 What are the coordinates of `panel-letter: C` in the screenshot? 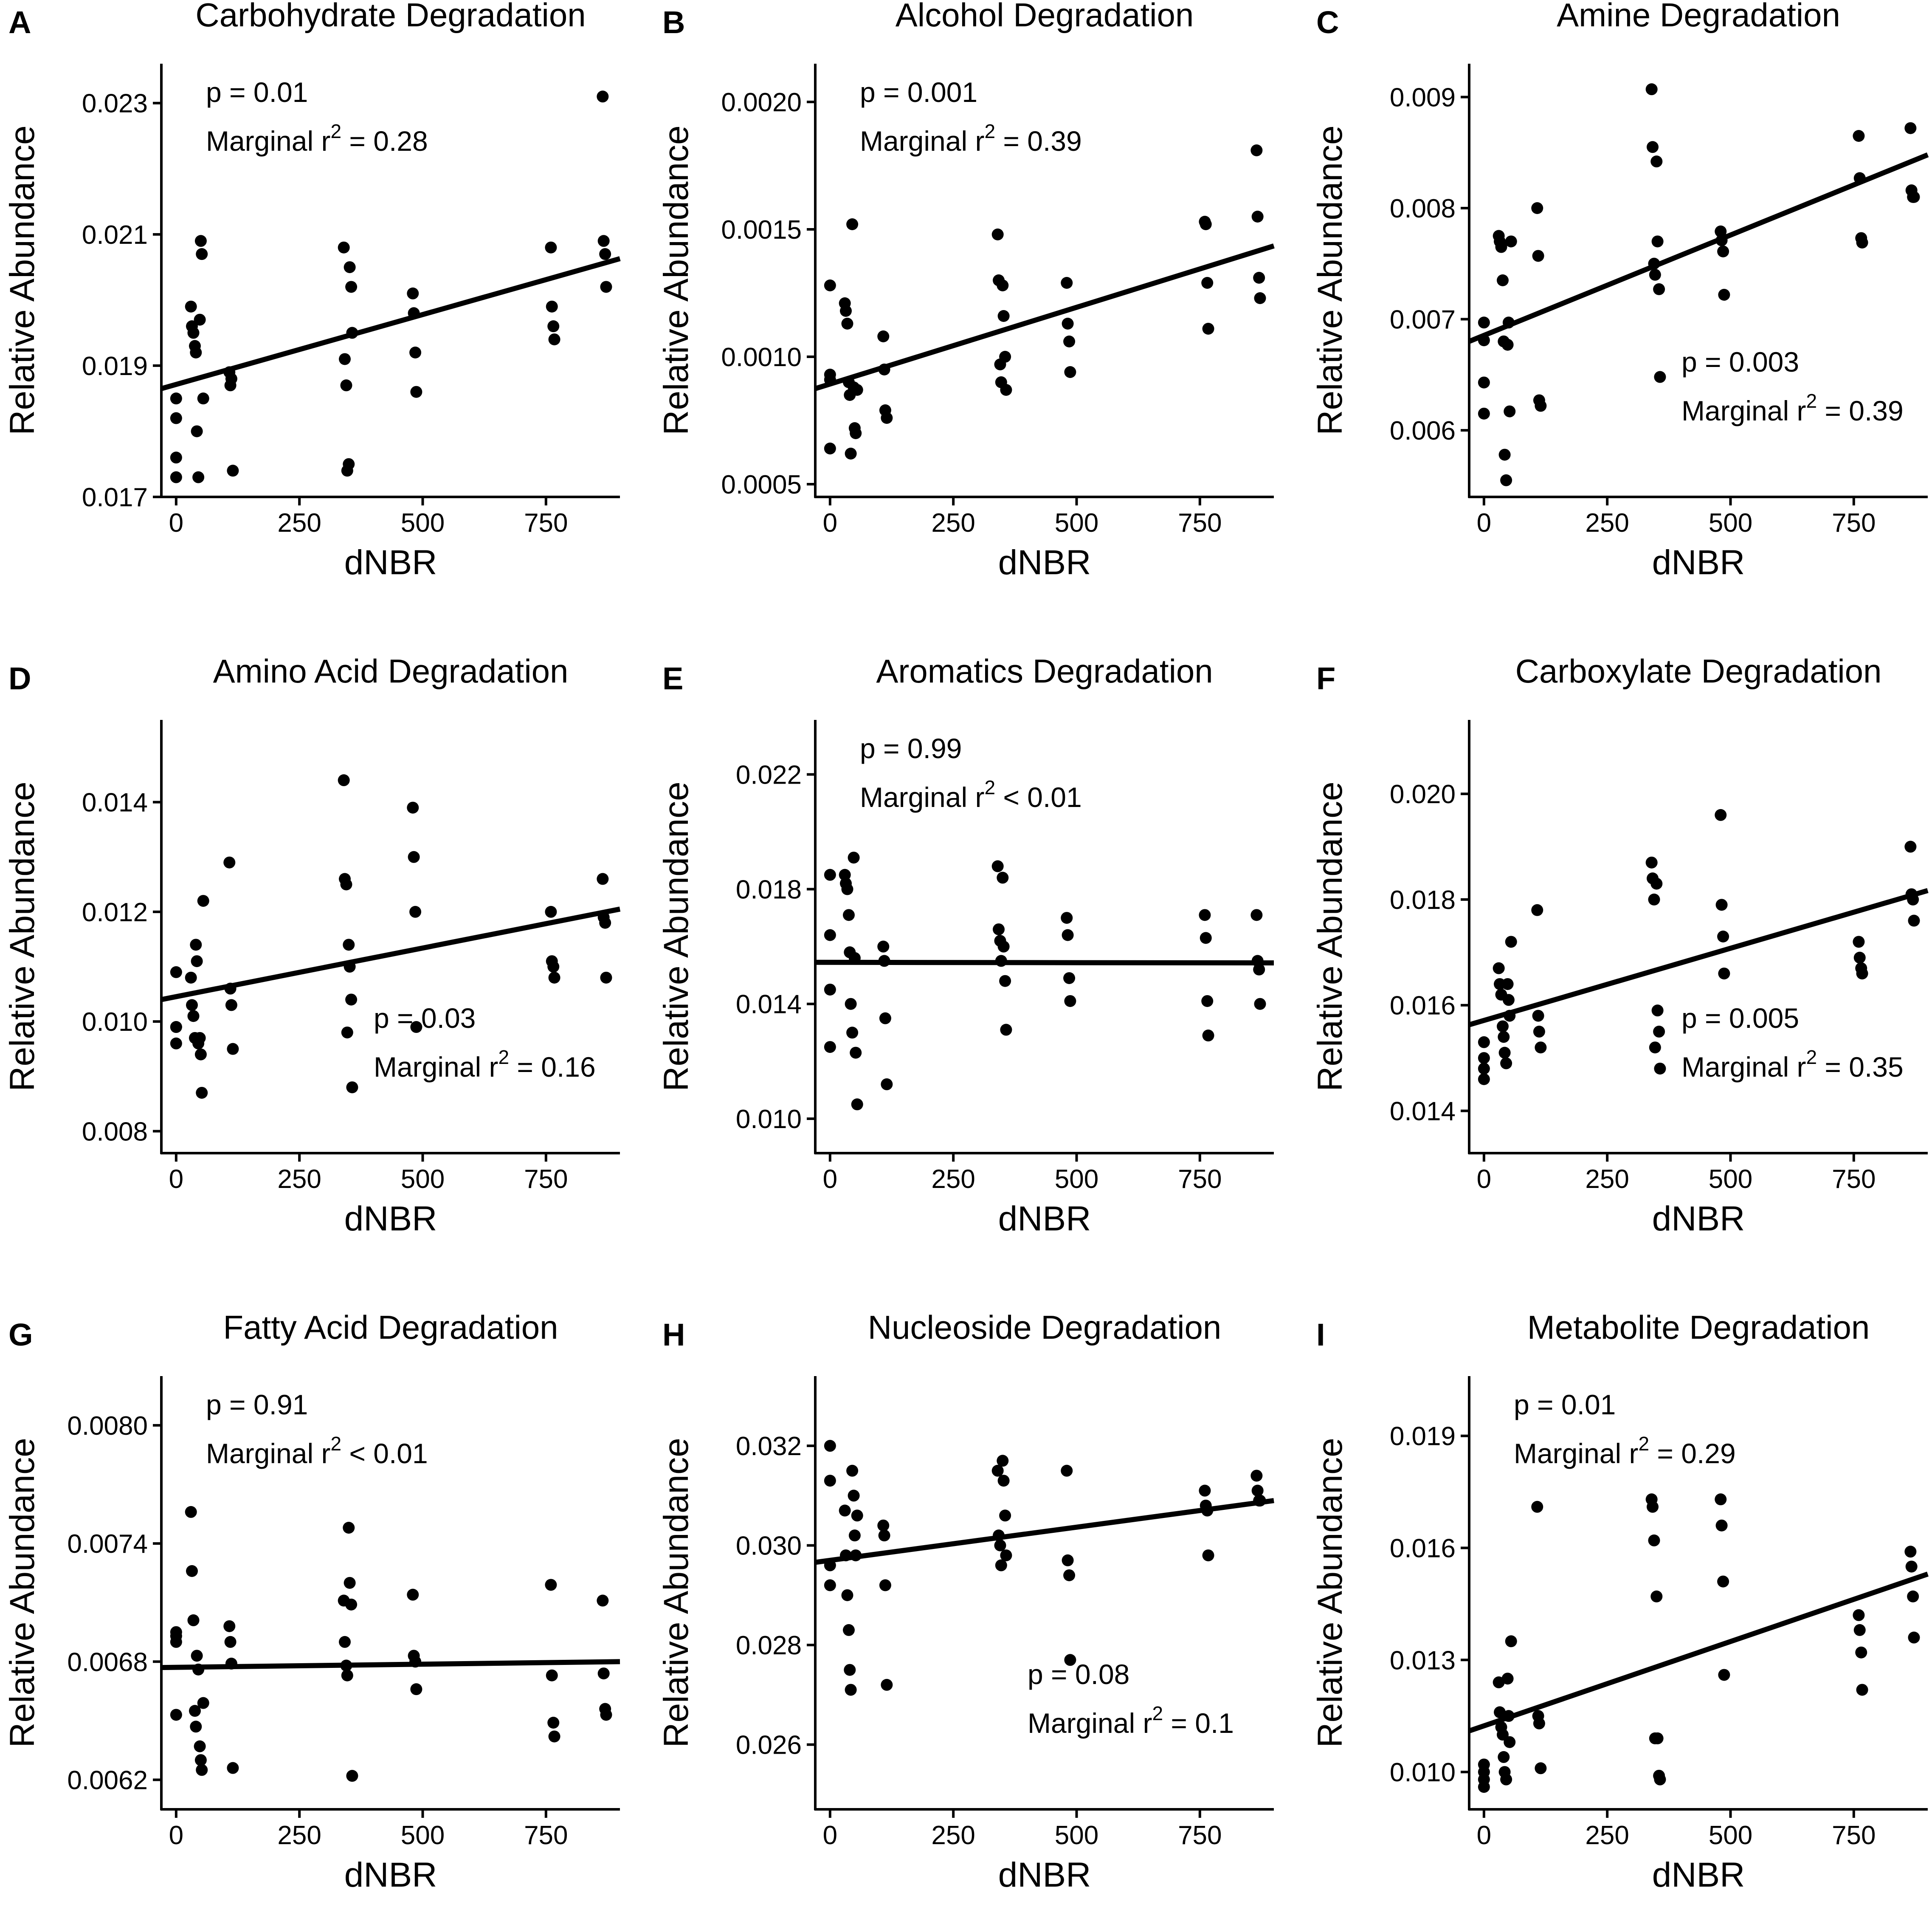 It's located at (1327, 22).